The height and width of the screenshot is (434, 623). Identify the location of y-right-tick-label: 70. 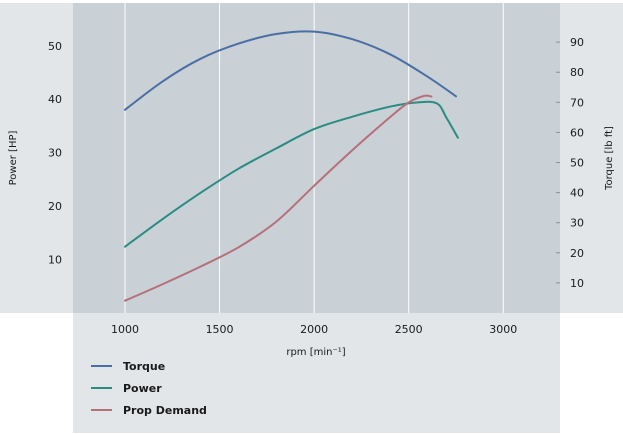
(577, 102).